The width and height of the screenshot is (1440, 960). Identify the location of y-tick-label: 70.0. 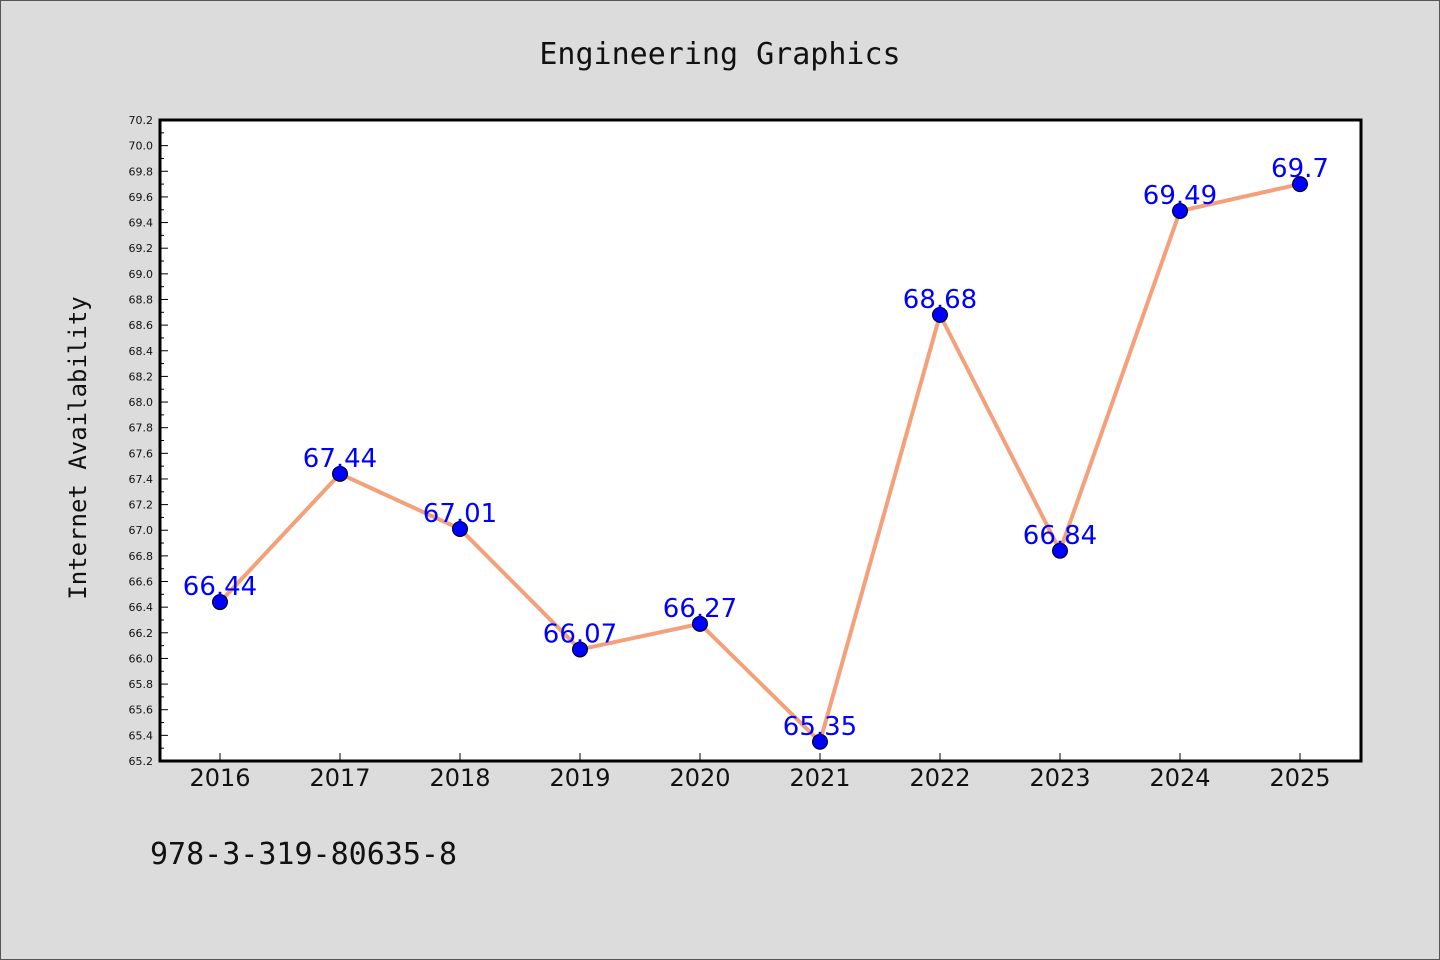
(141, 146).